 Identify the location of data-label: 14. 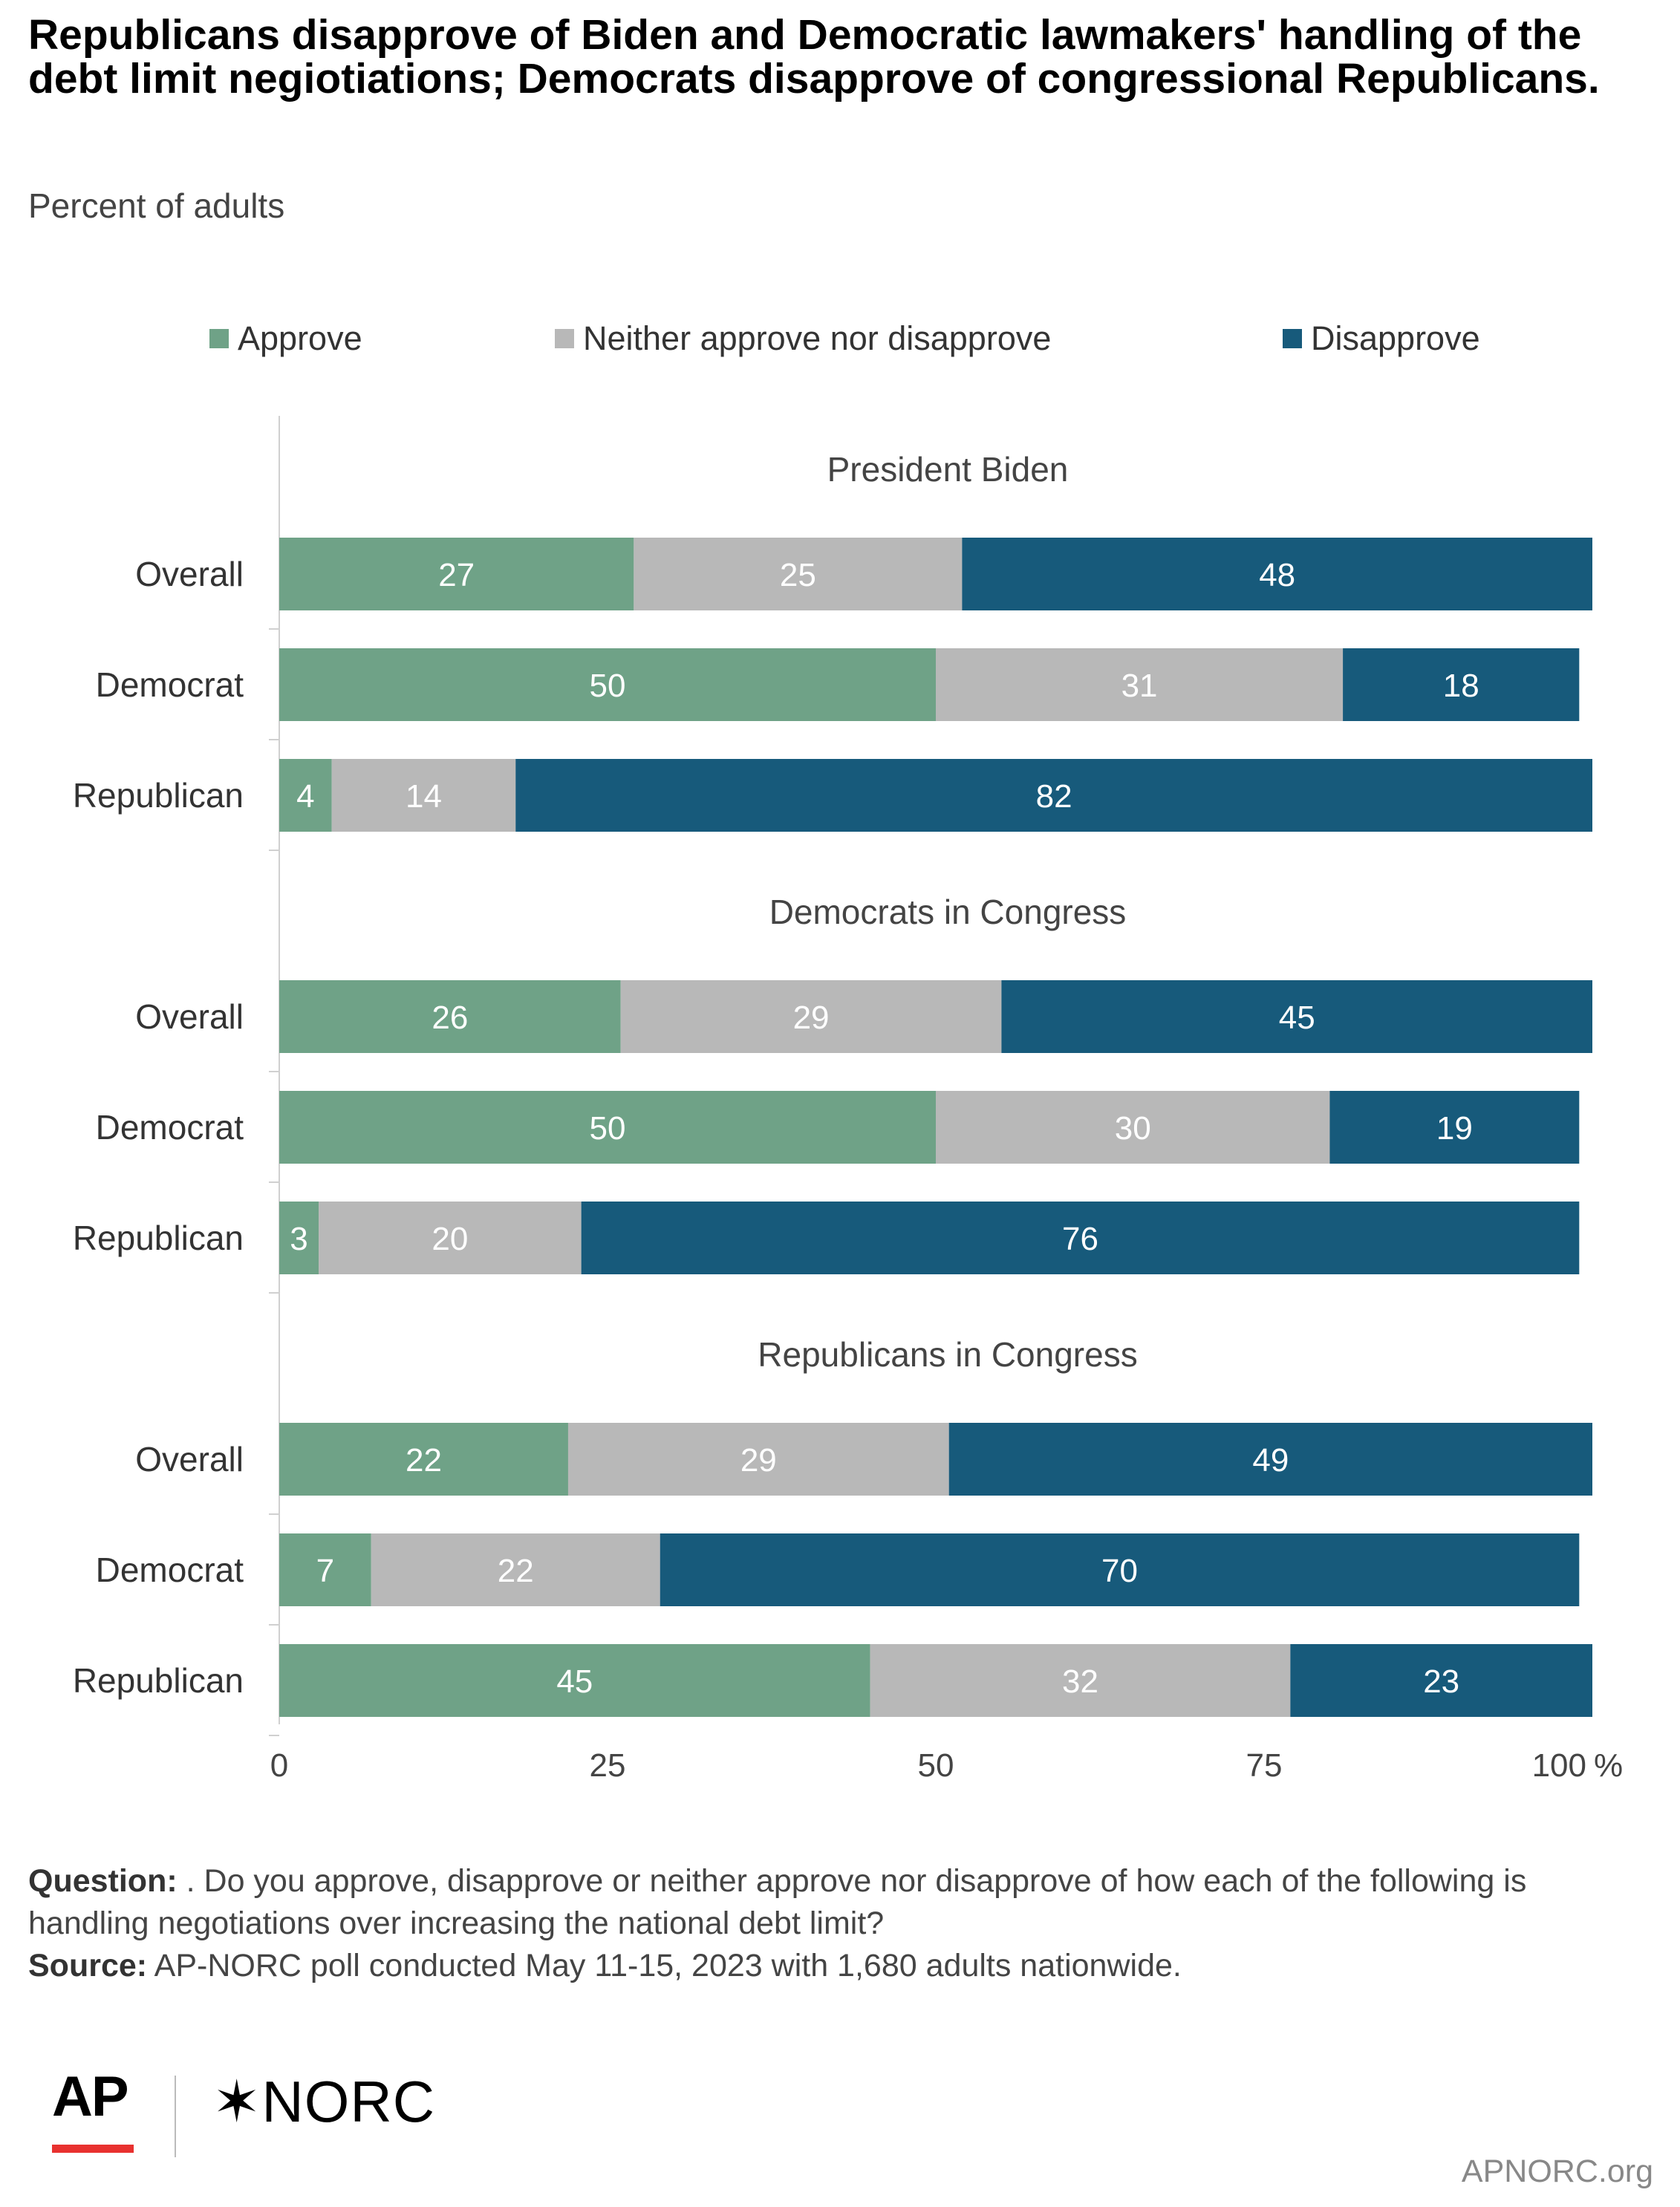
(424, 796).